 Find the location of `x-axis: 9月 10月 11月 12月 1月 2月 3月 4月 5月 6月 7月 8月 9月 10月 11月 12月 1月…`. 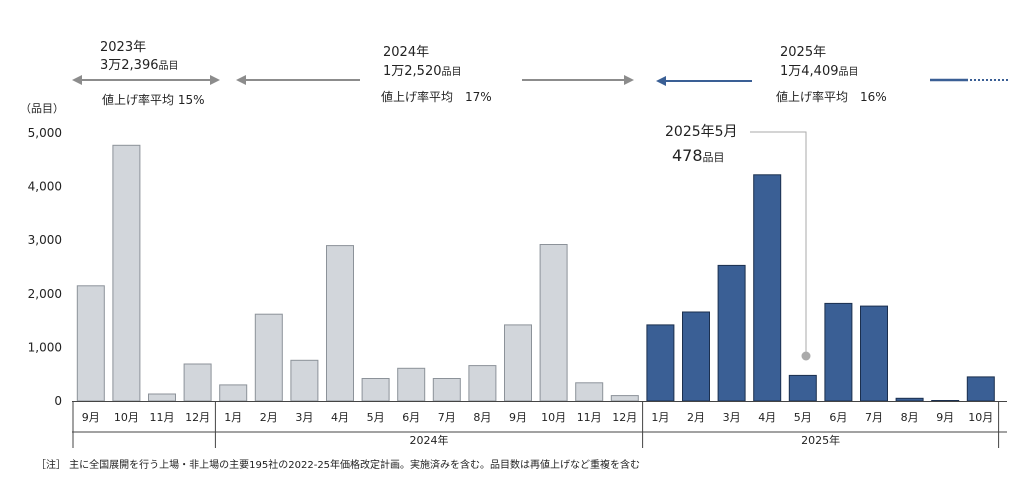

x-axis: 9月 10月 11月 12月 1月 2月 3月 4月 5月 6月 7月 8月 9月 10月 11月 12月 1月… is located at coordinates (539, 424).